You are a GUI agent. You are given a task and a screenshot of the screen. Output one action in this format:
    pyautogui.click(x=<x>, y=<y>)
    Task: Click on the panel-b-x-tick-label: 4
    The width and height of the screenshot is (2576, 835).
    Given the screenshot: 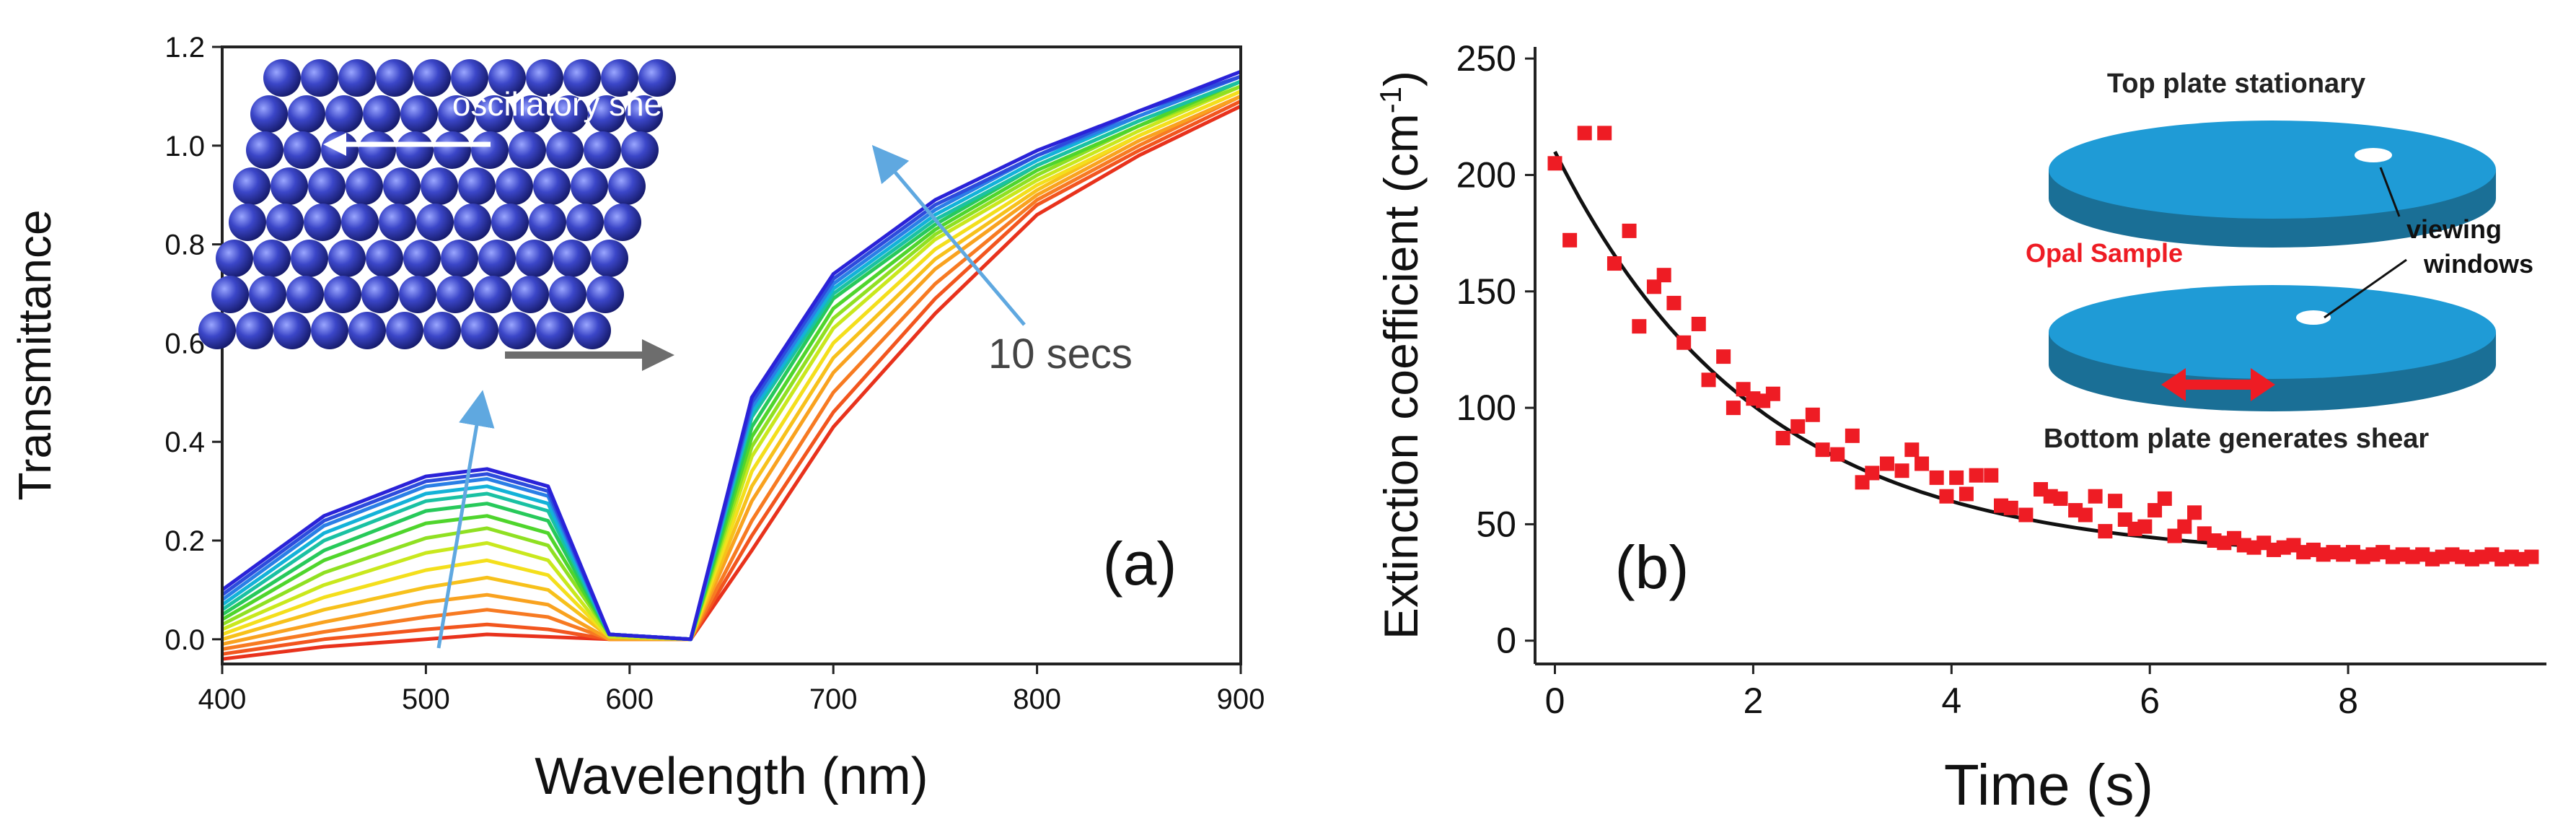 What is the action you would take?
    pyautogui.click(x=1951, y=701)
    